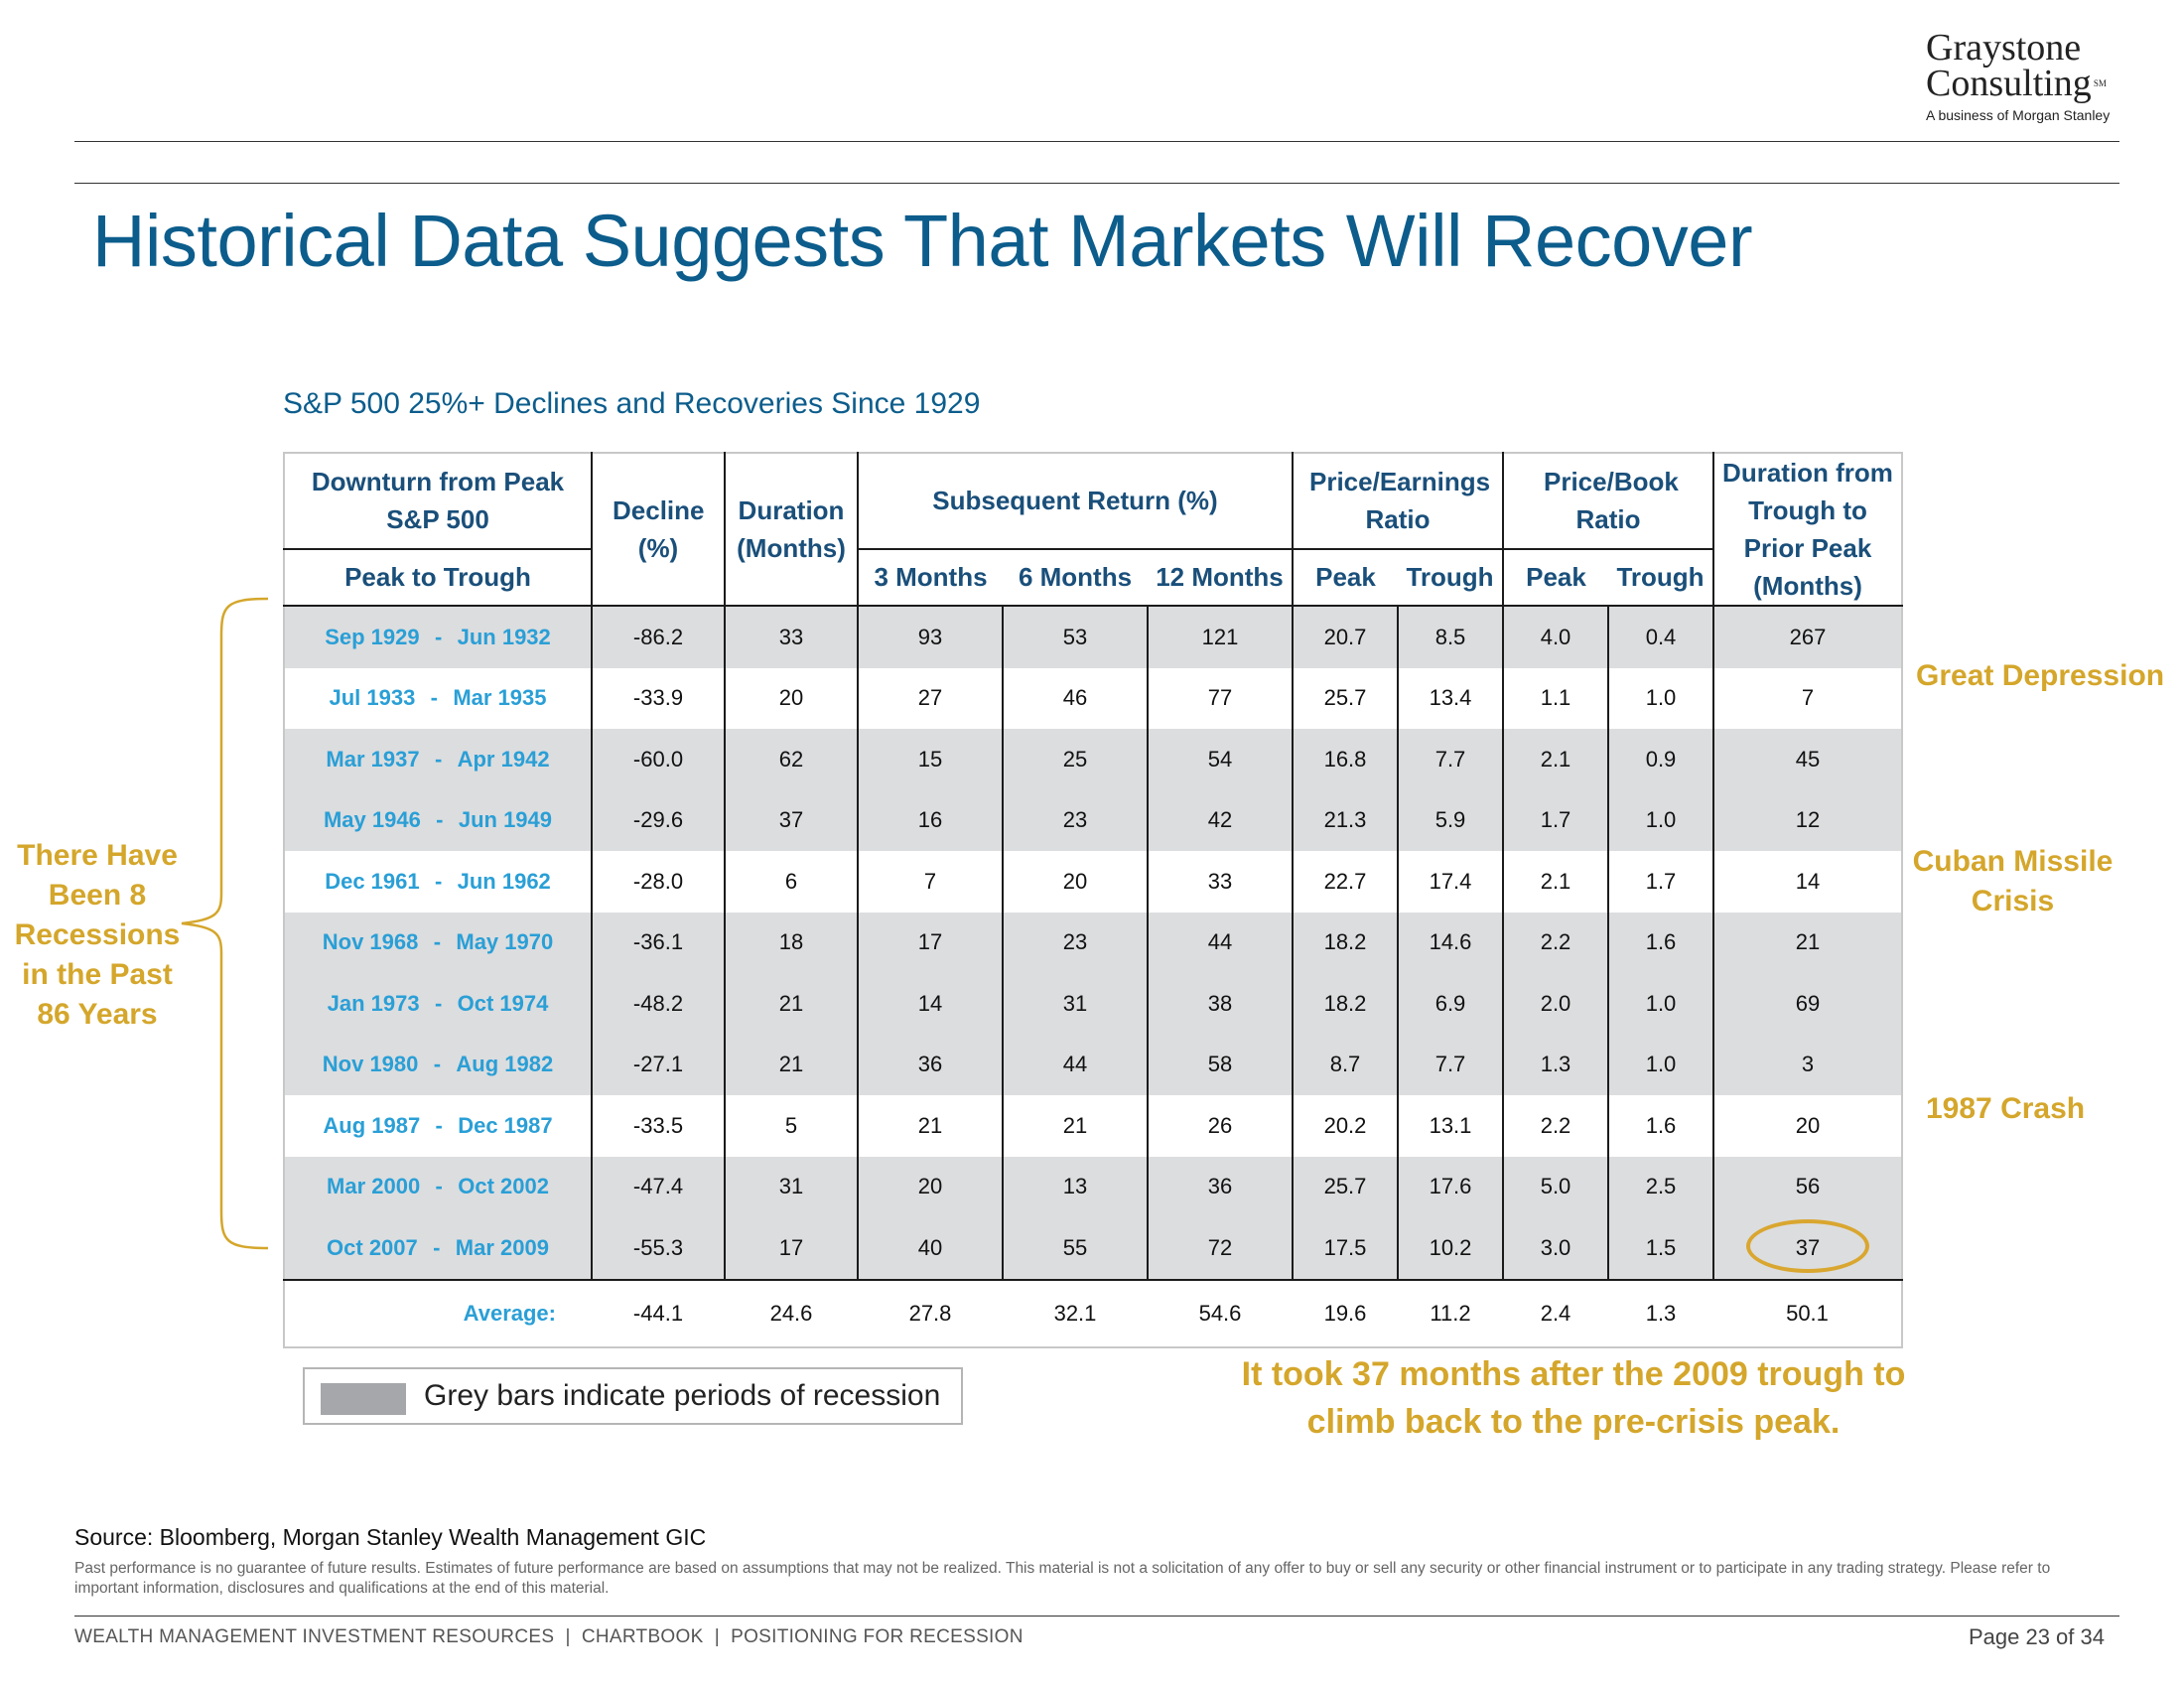 This screenshot has height=1688, width=2184. Describe the element at coordinates (1556, 637) in the screenshot. I see `cell-pb-peak: 4.0` at that location.